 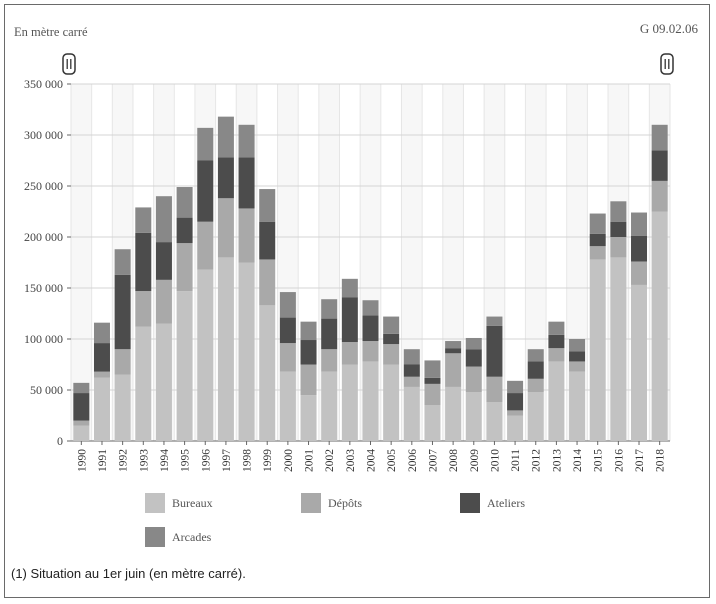 What do you see at coordinates (155, 537) in the screenshot?
I see `legend-swatch` at bounding box center [155, 537].